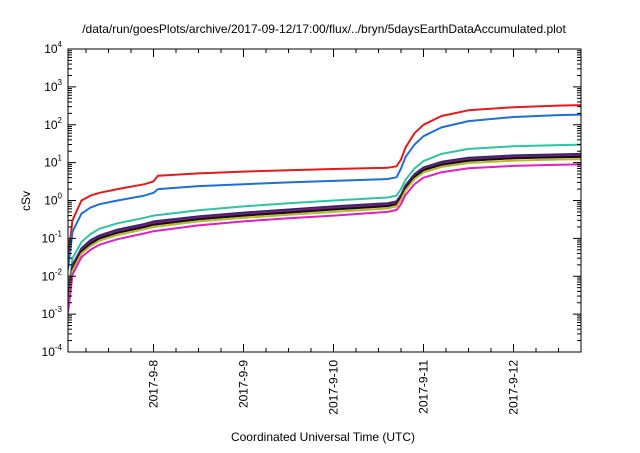 This screenshot has width=640, height=453. Describe the element at coordinates (53, 48) in the screenshot. I see `y-tick-label: 10⁴` at that location.